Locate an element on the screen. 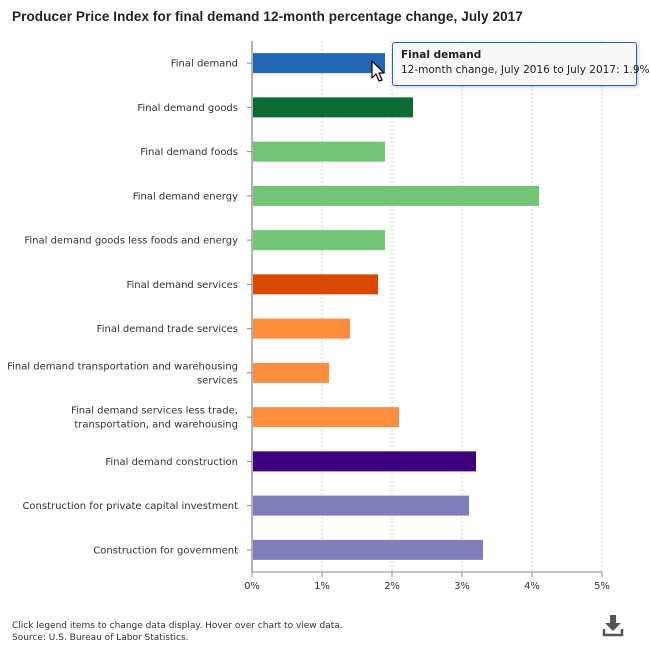  category-label: transportation, and warehousing is located at coordinates (156, 425).